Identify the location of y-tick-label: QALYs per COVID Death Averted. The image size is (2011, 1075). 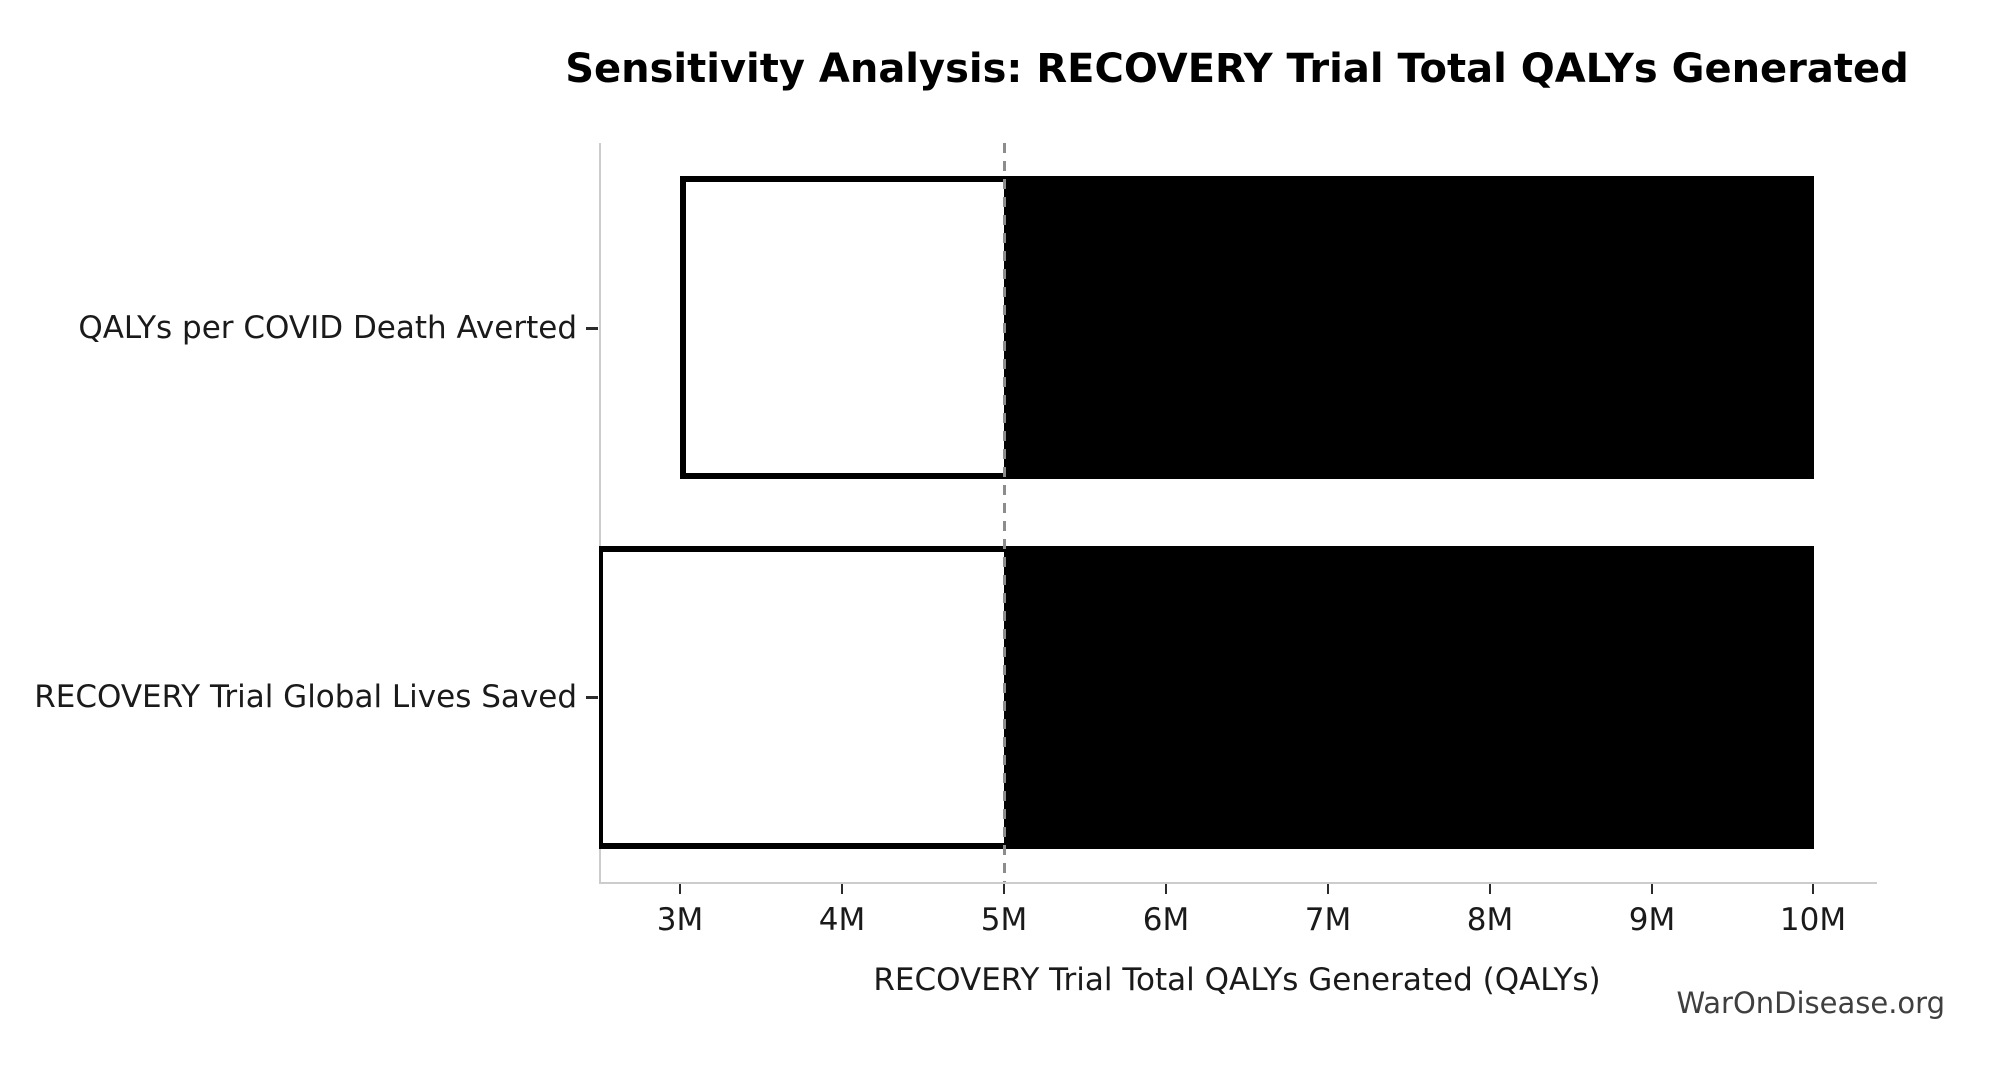
(327, 328).